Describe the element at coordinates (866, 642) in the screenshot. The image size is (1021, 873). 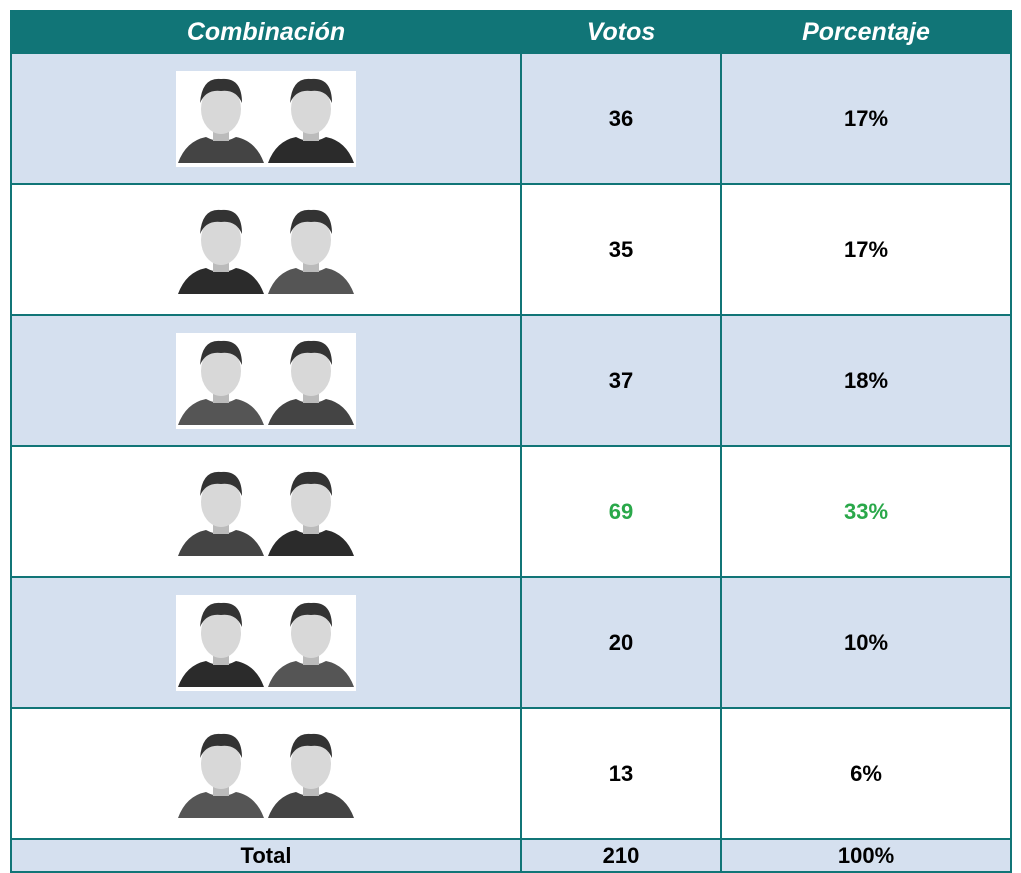
I see `percent-cell: 10%` at that location.